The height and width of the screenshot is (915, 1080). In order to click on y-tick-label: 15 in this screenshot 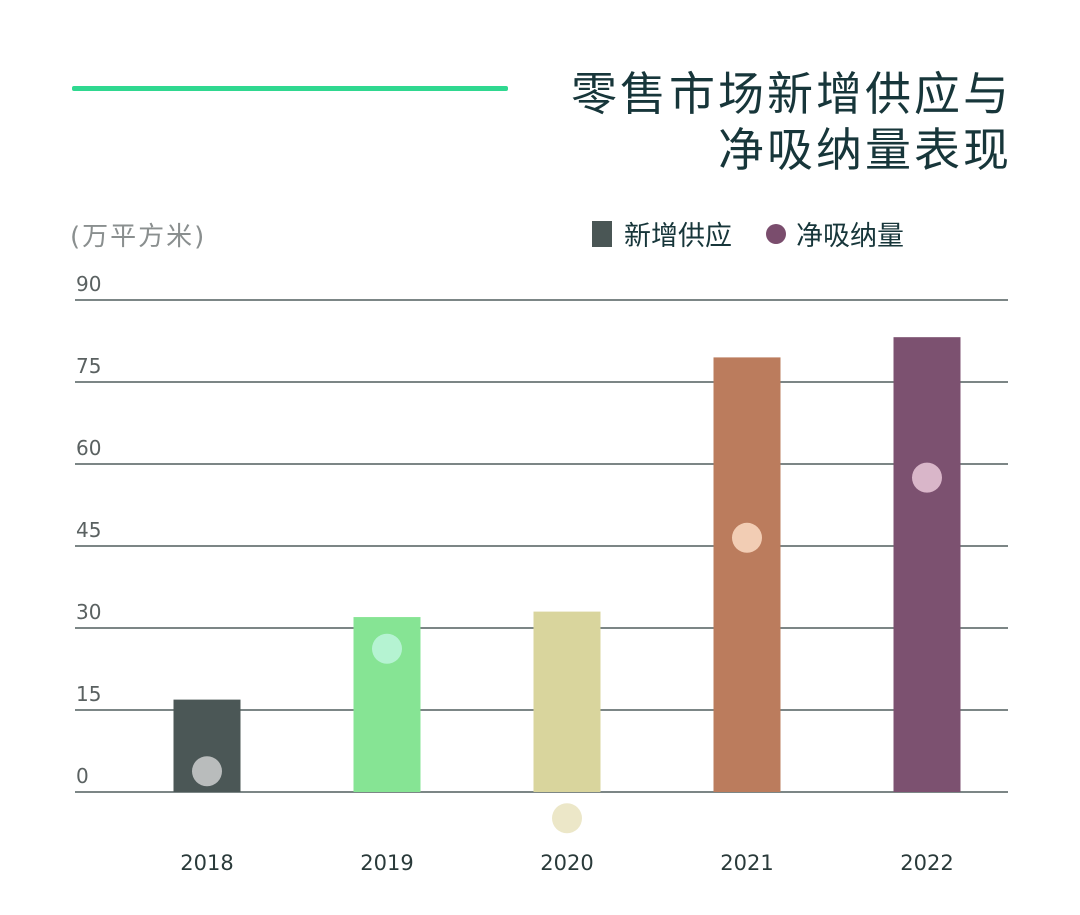, I will do `click(88, 694)`.